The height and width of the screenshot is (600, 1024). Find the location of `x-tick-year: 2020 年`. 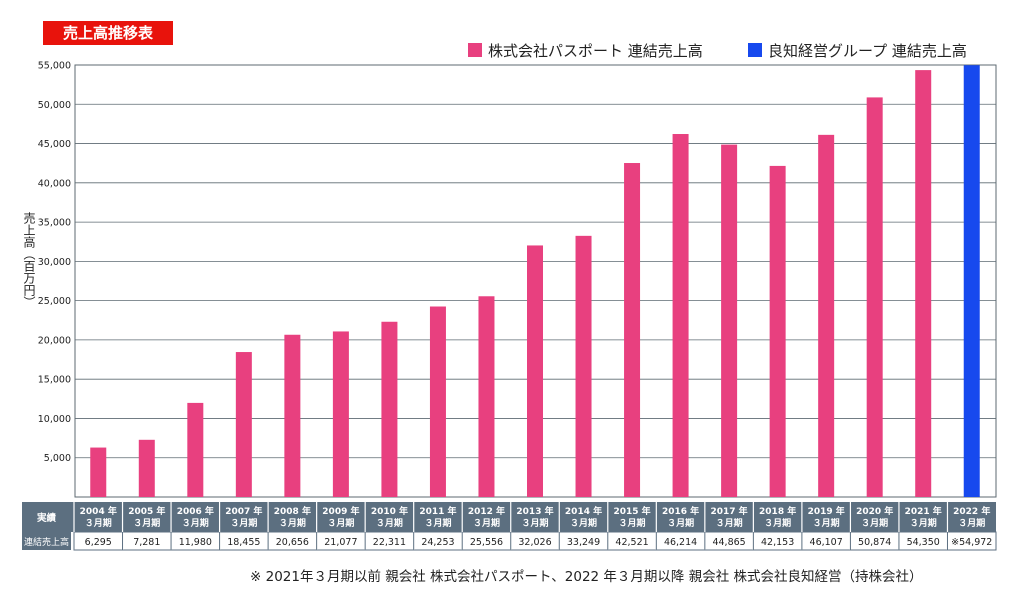

x-tick-year: 2020 年 is located at coordinates (874, 511).